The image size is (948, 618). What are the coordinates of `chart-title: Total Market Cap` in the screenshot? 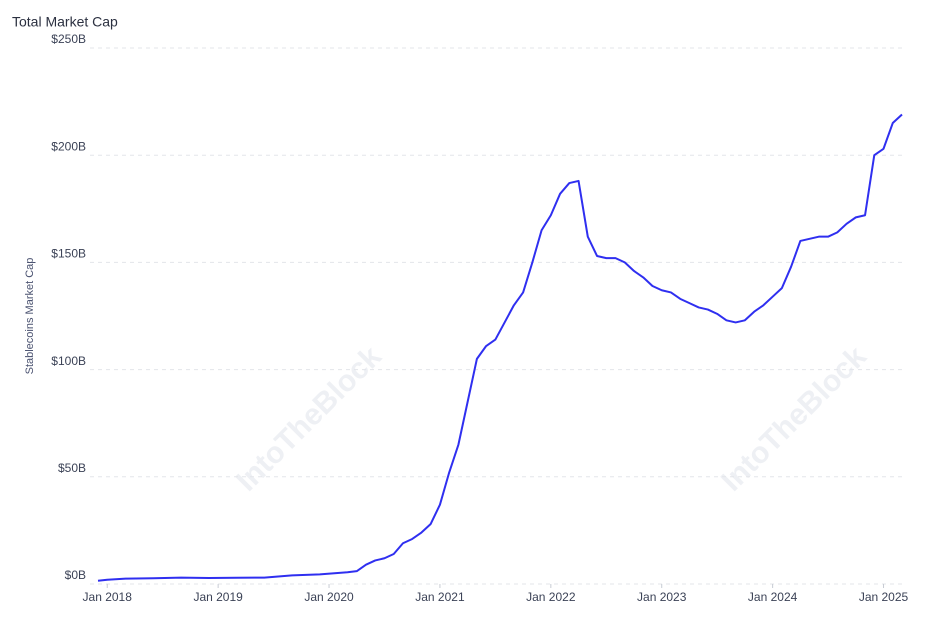 It's located at (65, 22).